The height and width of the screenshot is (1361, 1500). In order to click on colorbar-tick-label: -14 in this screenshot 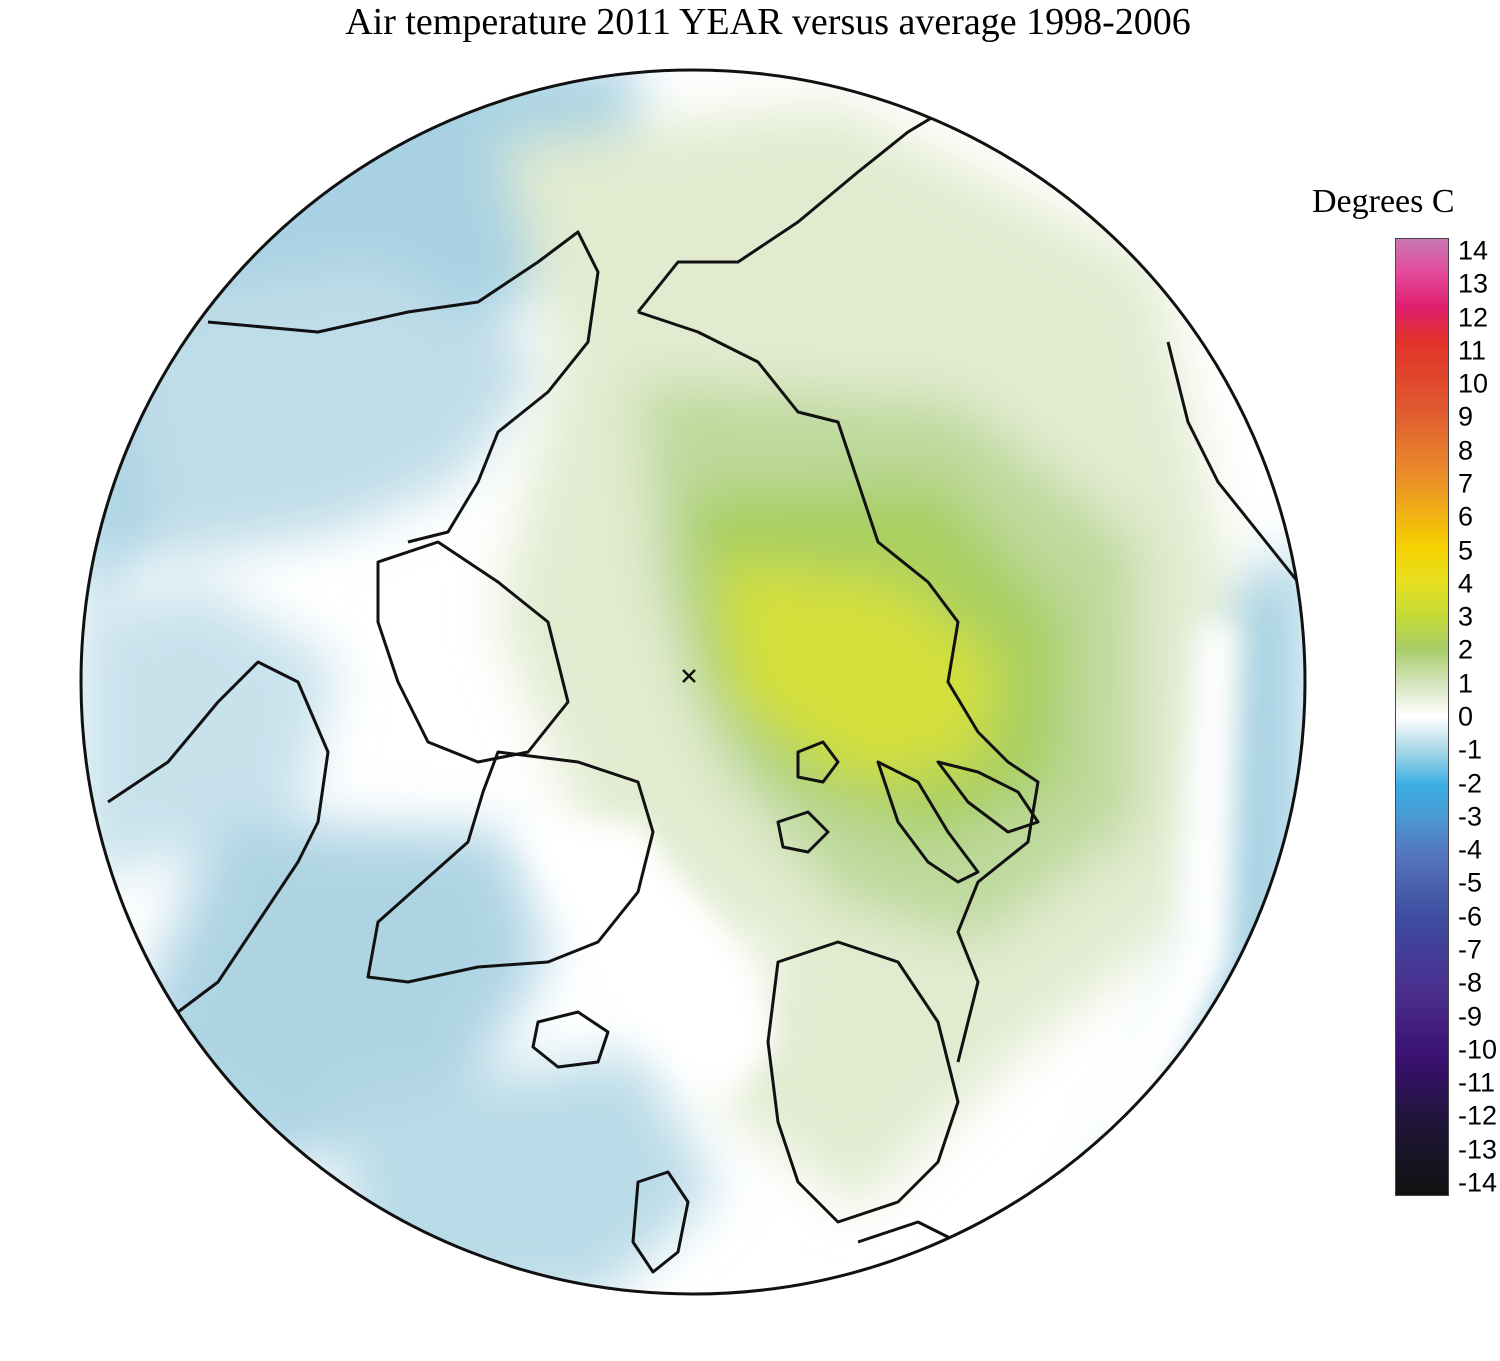, I will do `click(1478, 1182)`.